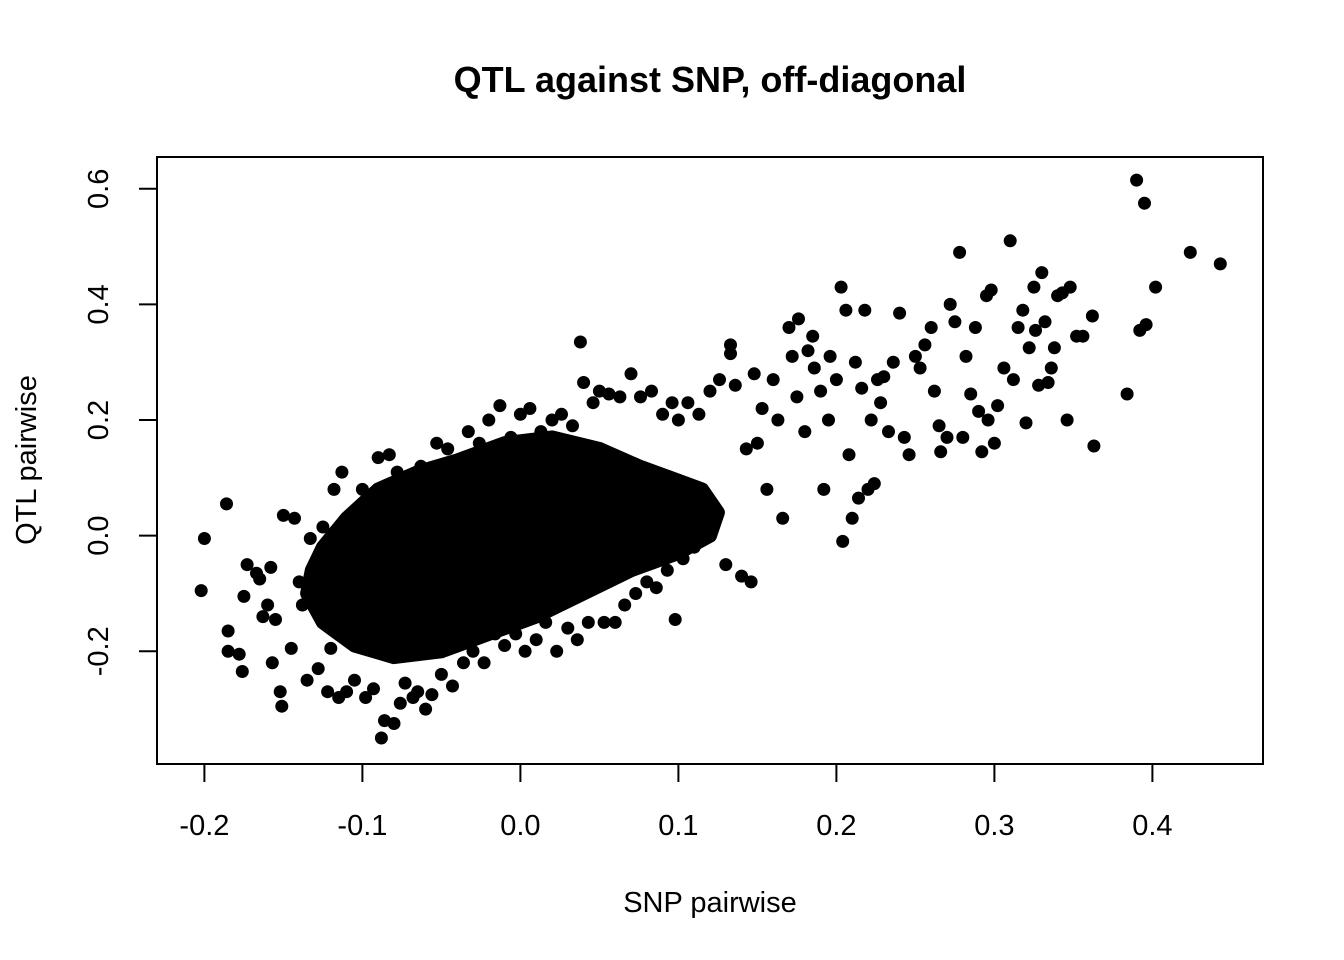  What do you see at coordinates (994, 826) in the screenshot?
I see `x-tick-label: 0.3` at bounding box center [994, 826].